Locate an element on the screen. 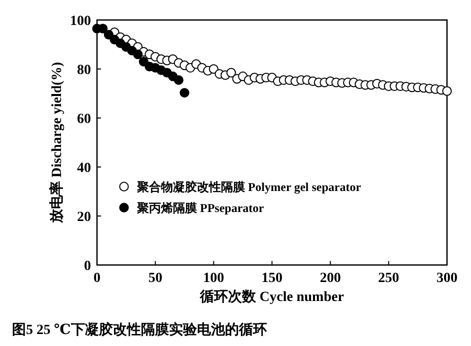 This screenshot has height=346, width=471. x-tick-label: 50 is located at coordinates (155, 278).